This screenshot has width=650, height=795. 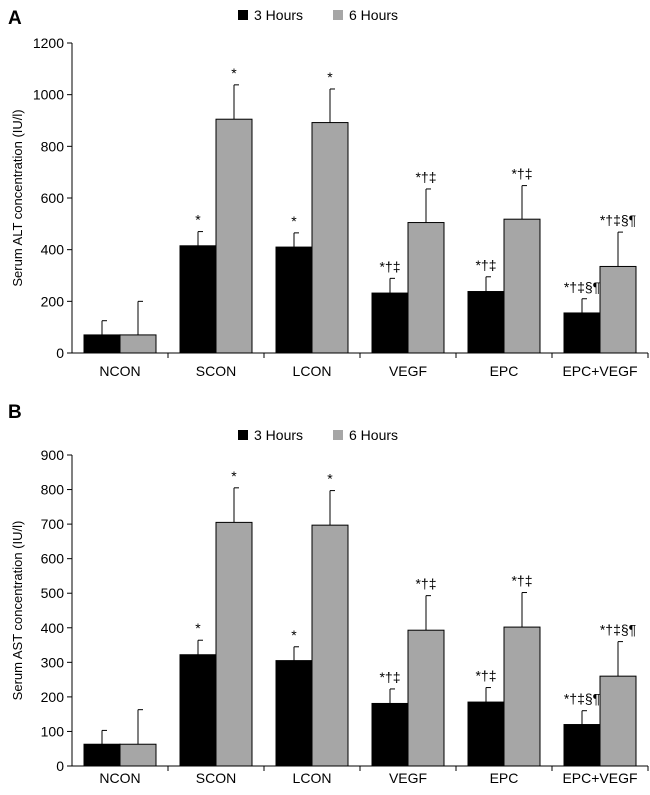 What do you see at coordinates (17, 197) in the screenshot?
I see `y-axis-label: Serum ALT concentration (IU/l)` at bounding box center [17, 197].